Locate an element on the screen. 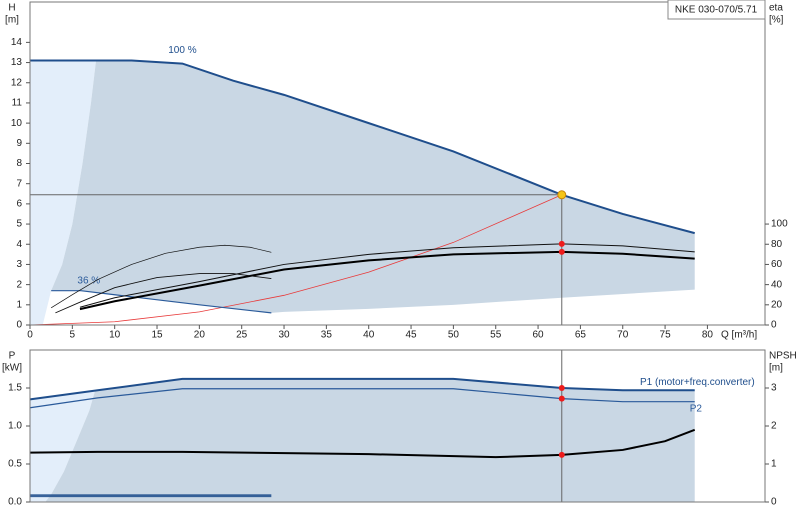 The width and height of the screenshot is (800, 520). y-tick-label: 2 is located at coordinates (19, 284).